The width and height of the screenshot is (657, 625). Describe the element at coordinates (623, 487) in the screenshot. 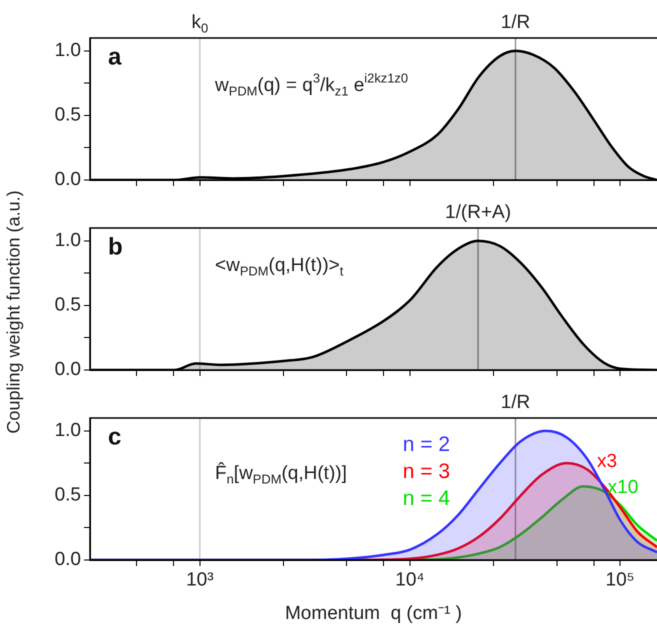

I see `annotation: x10` at that location.